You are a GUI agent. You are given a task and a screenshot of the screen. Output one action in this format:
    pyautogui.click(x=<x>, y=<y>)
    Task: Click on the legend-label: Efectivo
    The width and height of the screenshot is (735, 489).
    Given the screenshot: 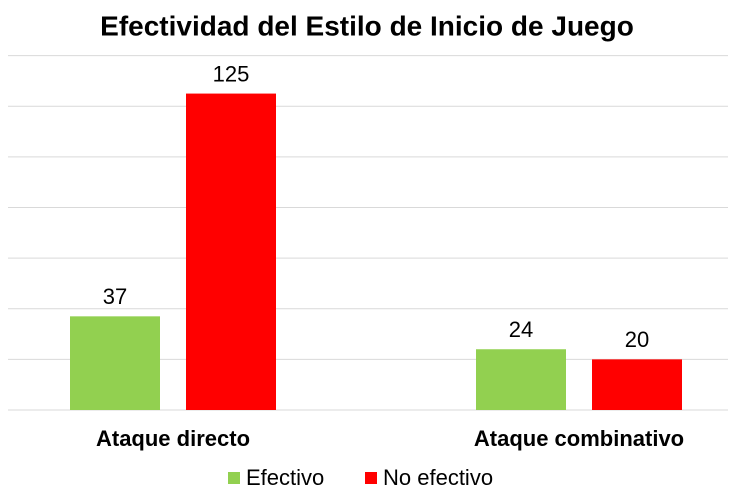 What is the action you would take?
    pyautogui.click(x=285, y=477)
    